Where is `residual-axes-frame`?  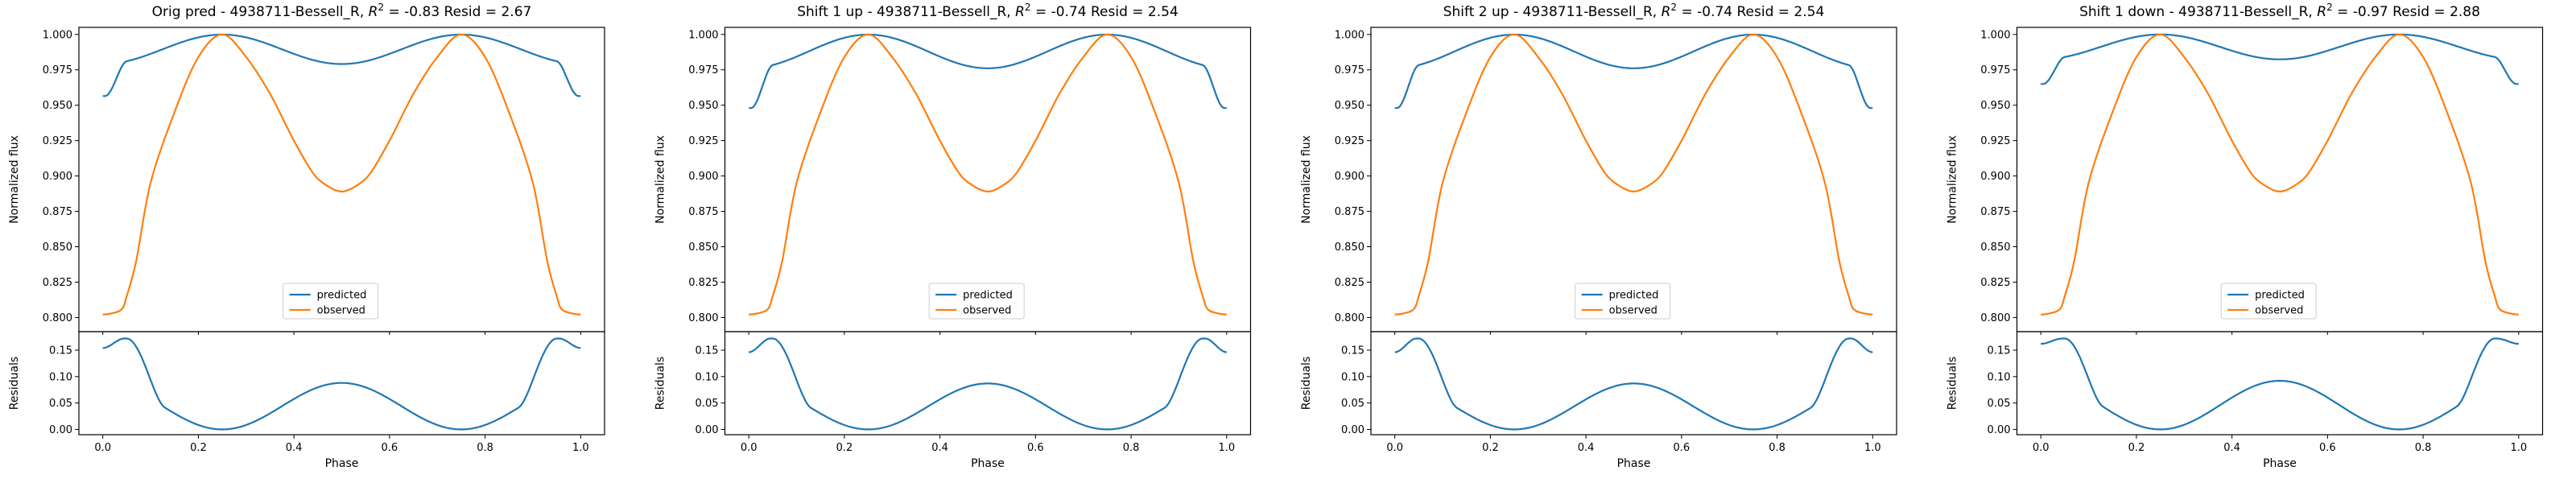
residual-axes-frame is located at coordinates (1633, 383).